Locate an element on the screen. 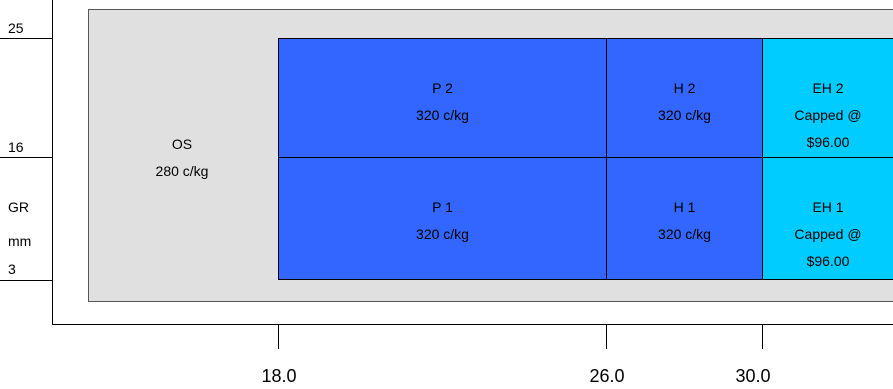 Image resolution: width=893 pixels, height=389 pixels. region-eh1: EH 1 Capped @ $96.00 is located at coordinates (827, 218).